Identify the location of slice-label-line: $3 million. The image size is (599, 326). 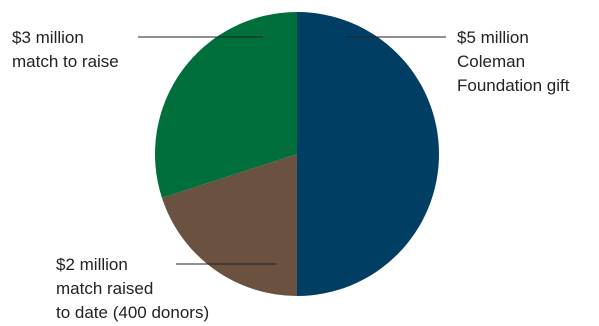
(48, 37).